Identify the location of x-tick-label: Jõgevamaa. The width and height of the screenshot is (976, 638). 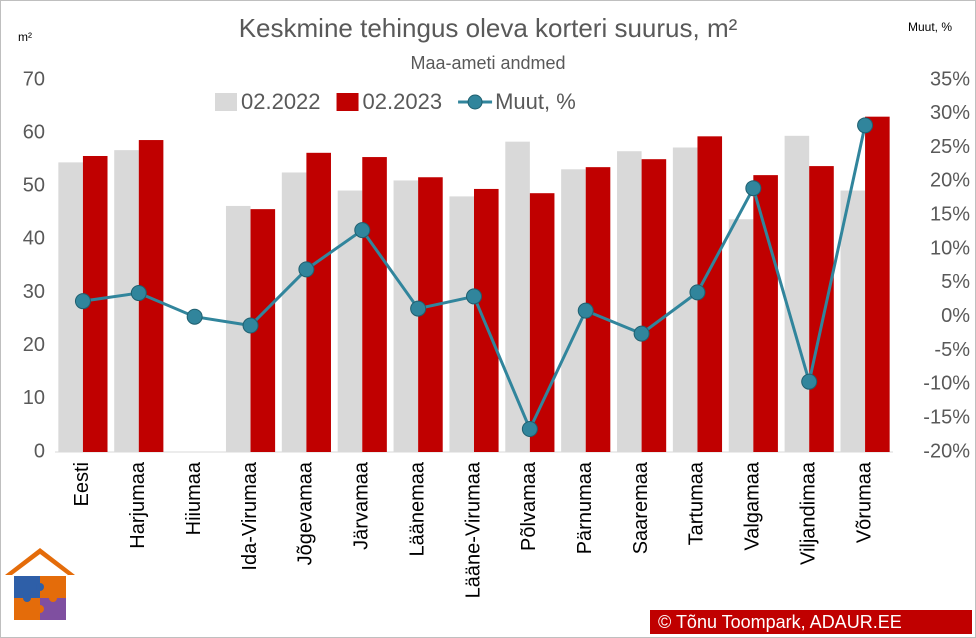
(306, 513).